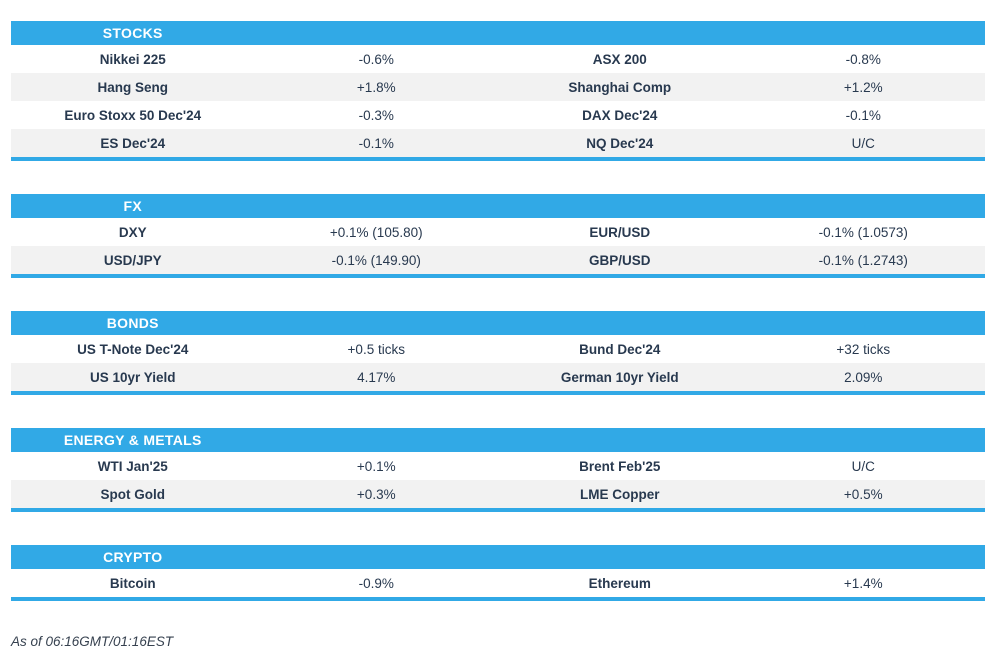 This screenshot has width=1006, height=663. What do you see at coordinates (376, 87) in the screenshot?
I see `instrument-value: +1.8%` at bounding box center [376, 87].